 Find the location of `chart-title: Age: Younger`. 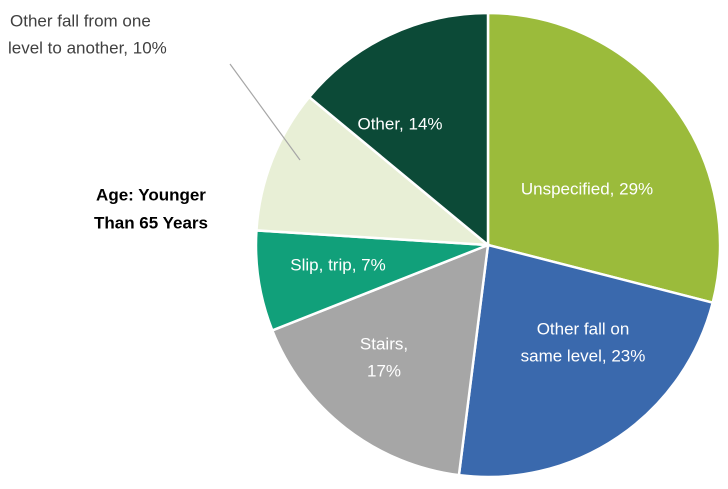

chart-title: Age: Younger is located at coordinates (151, 194).